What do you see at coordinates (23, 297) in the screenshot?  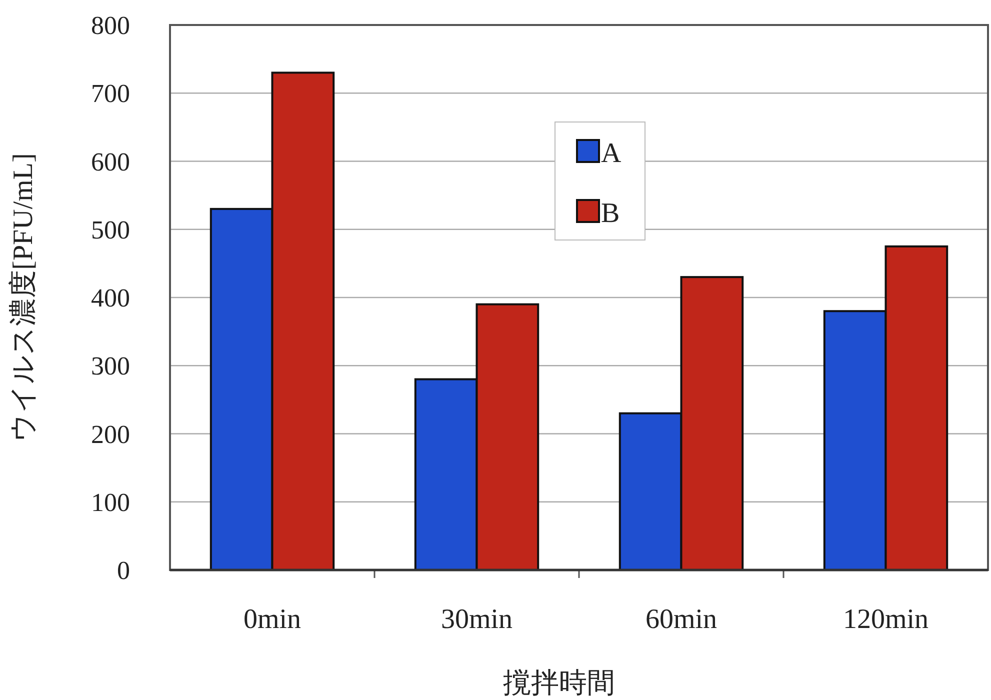 I see `y-axis-title: ウイルス濃度[PFU/mL]` at bounding box center [23, 297].